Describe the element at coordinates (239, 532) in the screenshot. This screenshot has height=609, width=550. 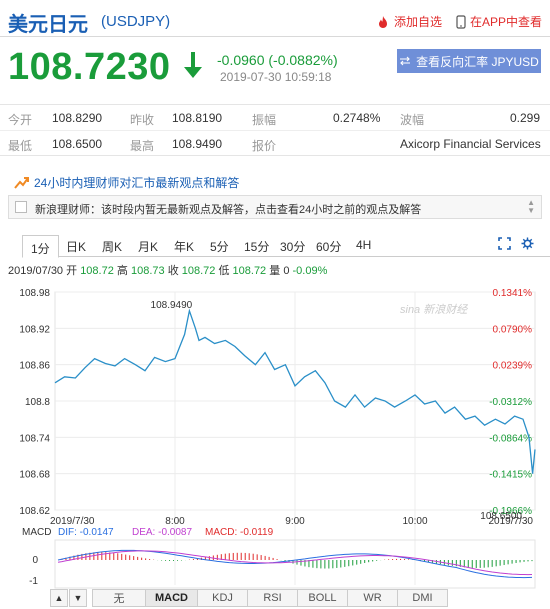
I see `macd-value: MACD: -0.0119` at that location.